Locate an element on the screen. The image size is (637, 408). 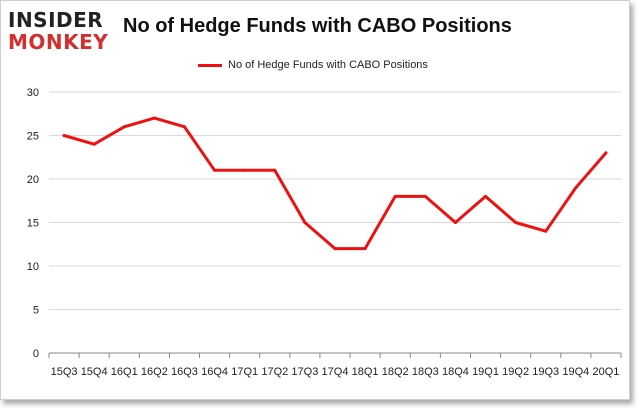
x-tick-label: 16Q4 is located at coordinates (214, 372).